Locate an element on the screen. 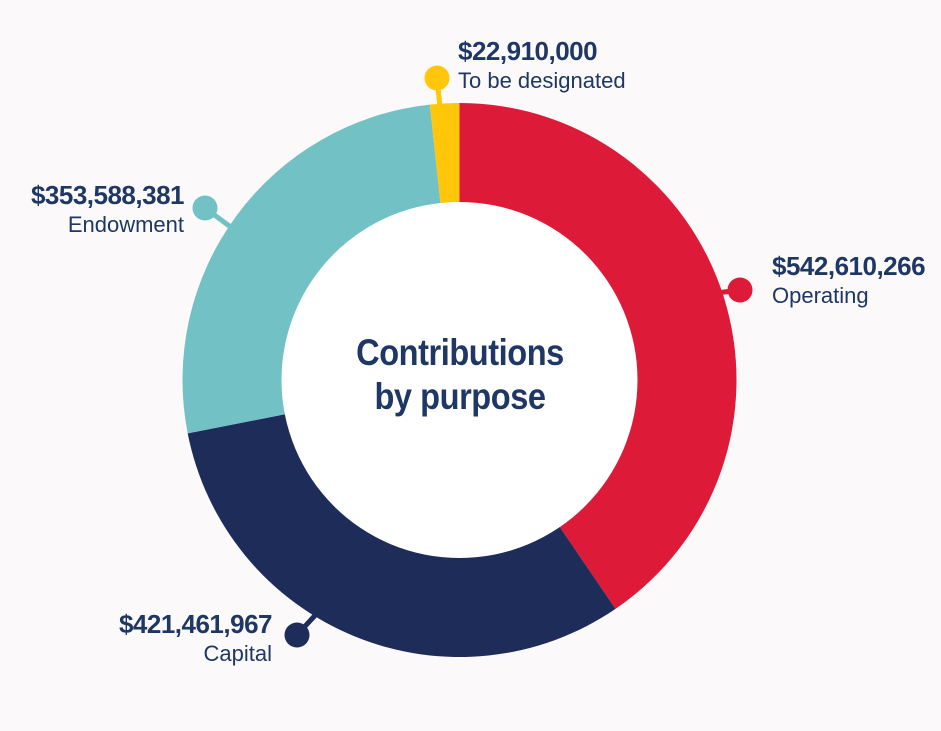  callout-label-capital: $421,461,967 Capital is located at coordinates (195, 638).